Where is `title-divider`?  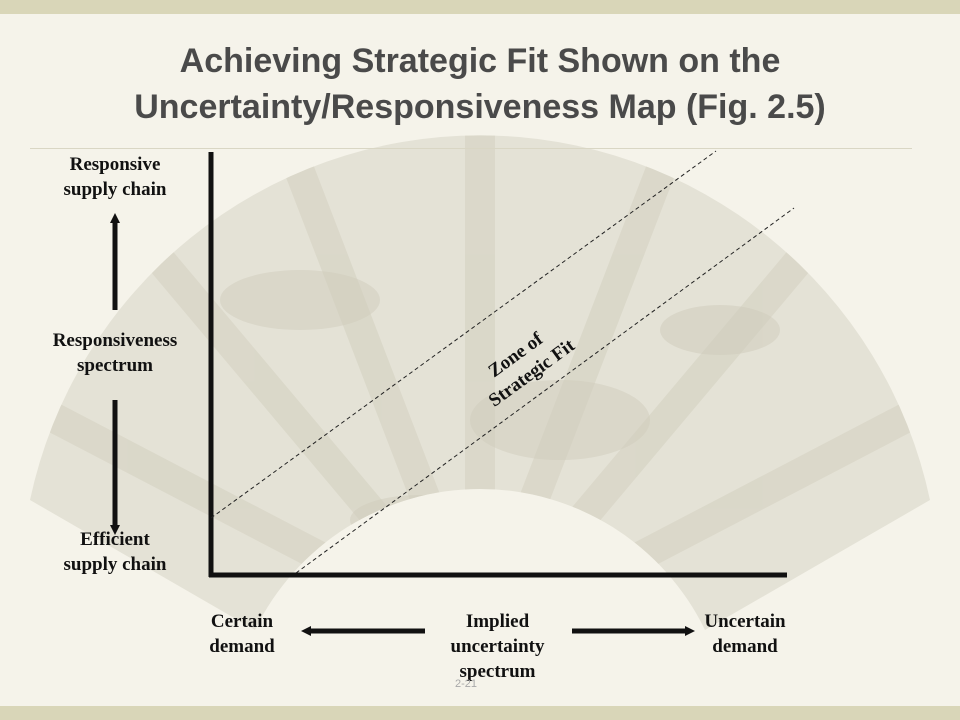
title-divider is located at coordinates (471, 148).